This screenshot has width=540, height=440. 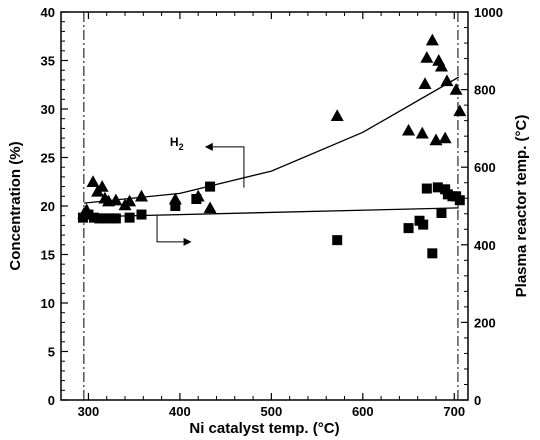 I want to click on y-tick-label: 25, so click(x=48, y=158).